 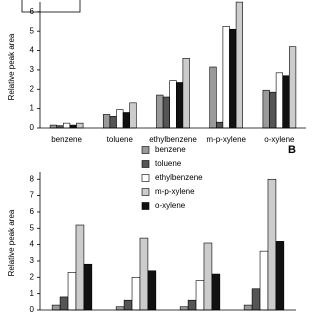 What do you see at coordinates (32, 195) in the screenshot?
I see `y-tick-label: 7` at bounding box center [32, 195].